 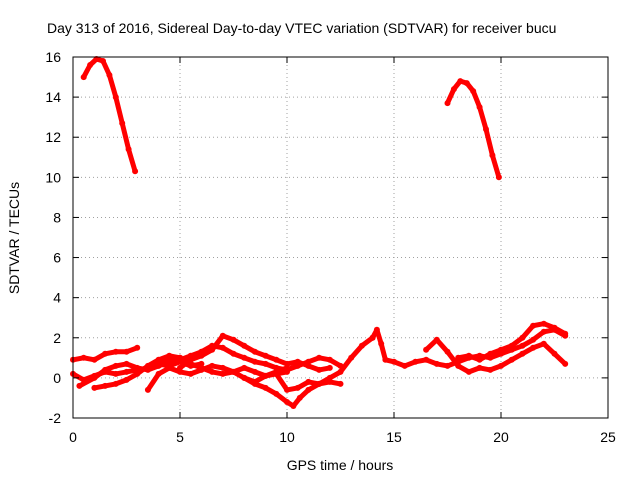 What do you see at coordinates (14, 238) in the screenshot?
I see `y-axis-label: SDTVAR / TECUs` at bounding box center [14, 238].